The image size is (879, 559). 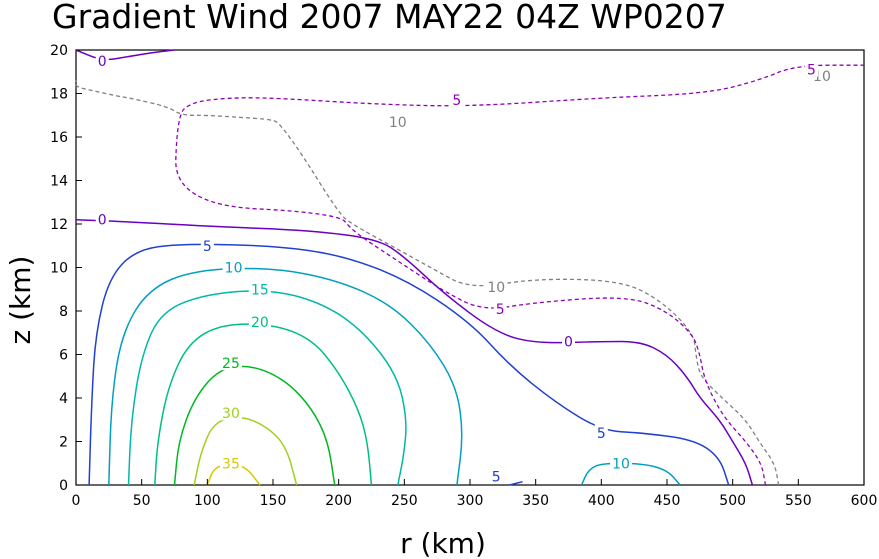 I want to click on y-axis-ticks: 0 2 4 6 8 10 12 14 16 18 20, so click(x=66, y=268).